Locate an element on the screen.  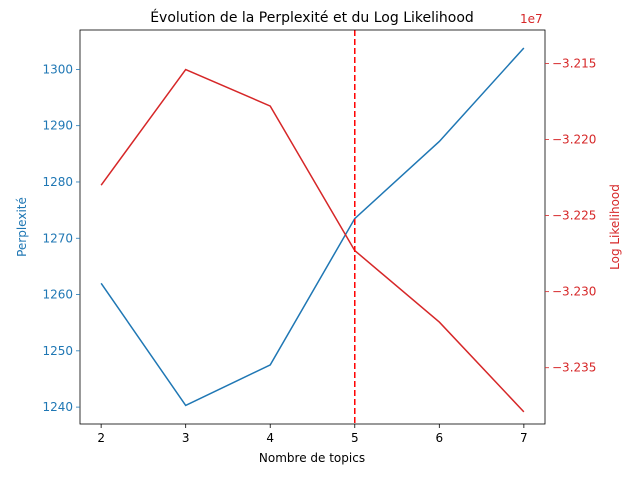
left-y-axis: 1240 1250 1260 1270 1280 1290 1300 is located at coordinates (61, 238).